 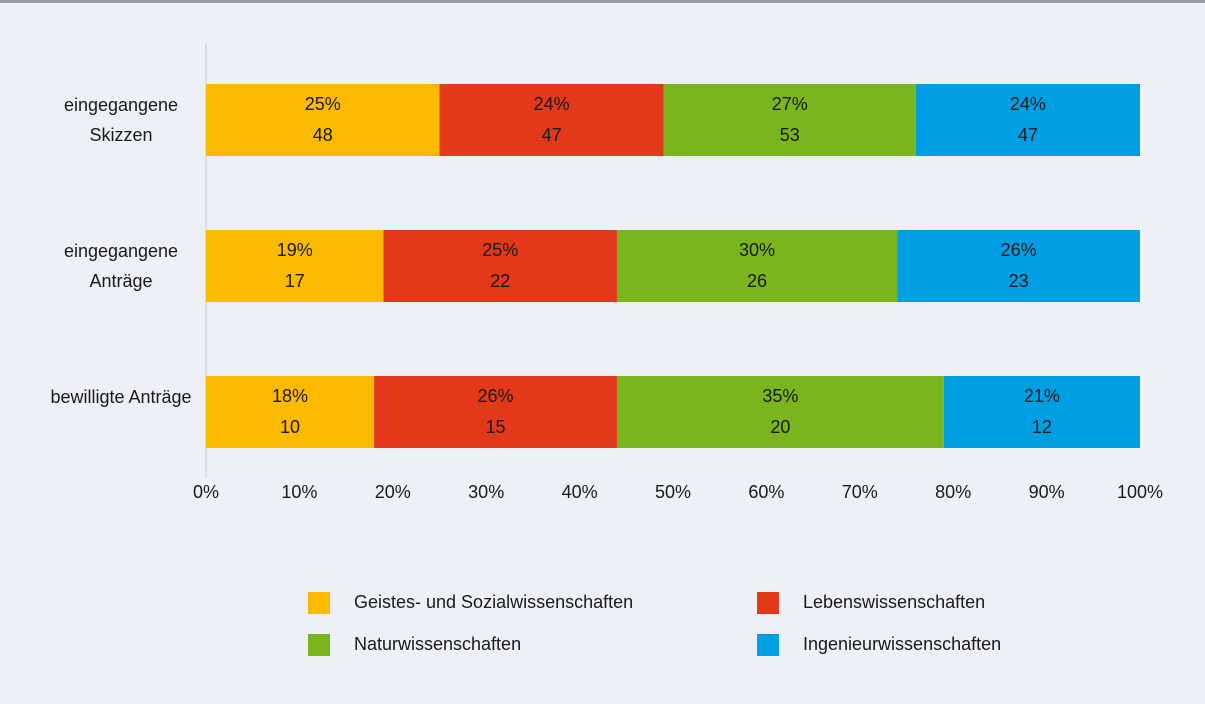 What do you see at coordinates (953, 492) in the screenshot?
I see `x-tick-label: 80%` at bounding box center [953, 492].